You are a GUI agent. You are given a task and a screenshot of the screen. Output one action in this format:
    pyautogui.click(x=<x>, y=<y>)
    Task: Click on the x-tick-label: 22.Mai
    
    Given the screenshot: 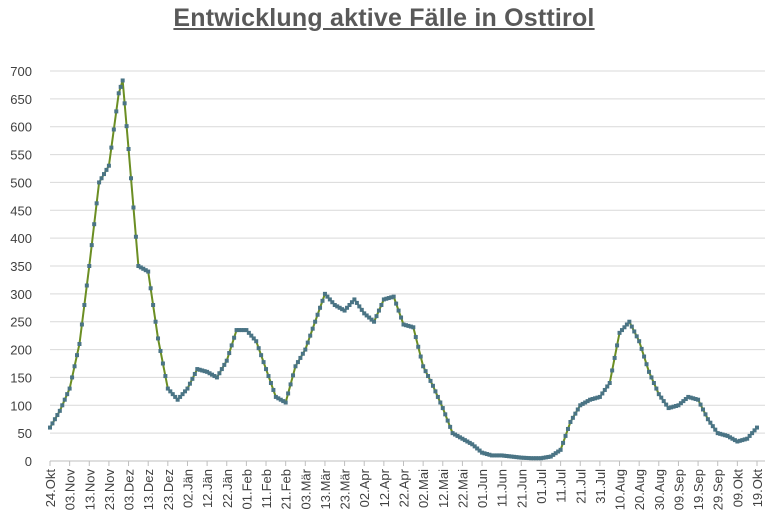 What is the action you would take?
    pyautogui.click(x=462, y=488)
    